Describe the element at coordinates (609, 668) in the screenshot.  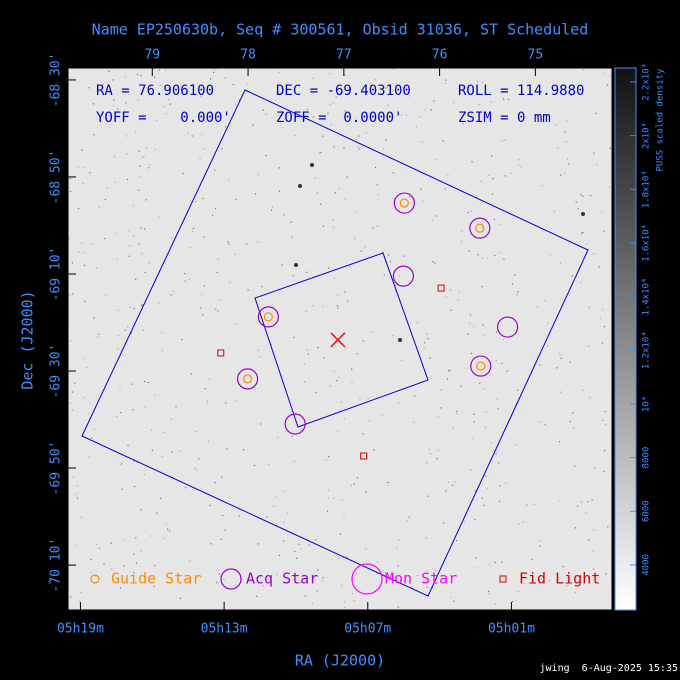
I see `footer: jwing 6-Aug-2025 15:35` at that location.